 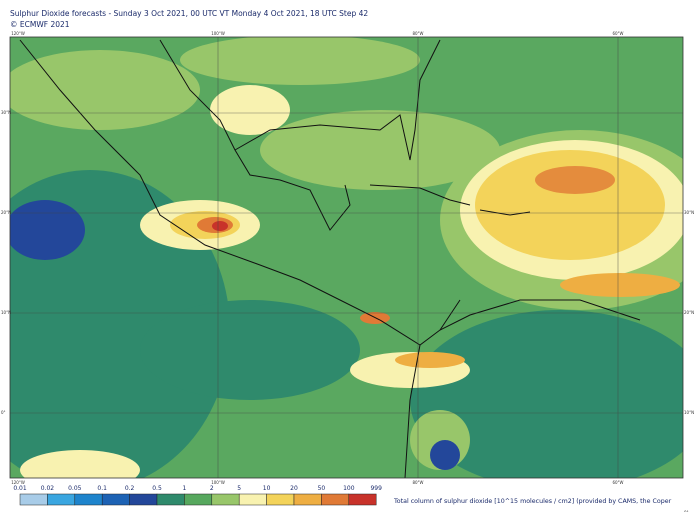 What do you see at coordinates (184, 488) in the screenshot?
I see `colorbar-label: 1` at bounding box center [184, 488].